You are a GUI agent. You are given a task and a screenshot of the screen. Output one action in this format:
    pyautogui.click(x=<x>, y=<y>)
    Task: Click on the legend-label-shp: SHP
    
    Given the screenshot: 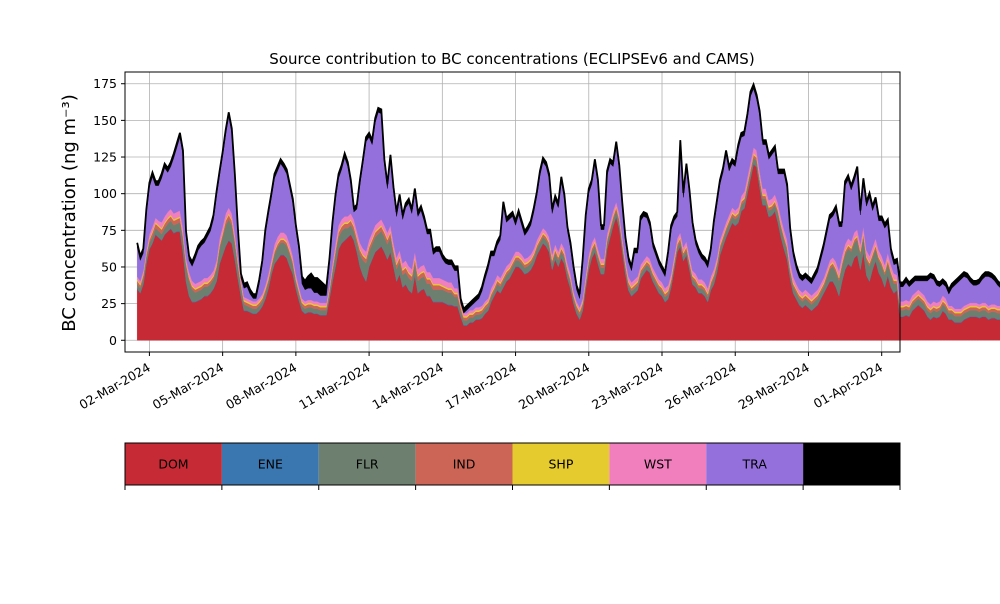 What is the action you would take?
    pyautogui.click(x=561, y=464)
    